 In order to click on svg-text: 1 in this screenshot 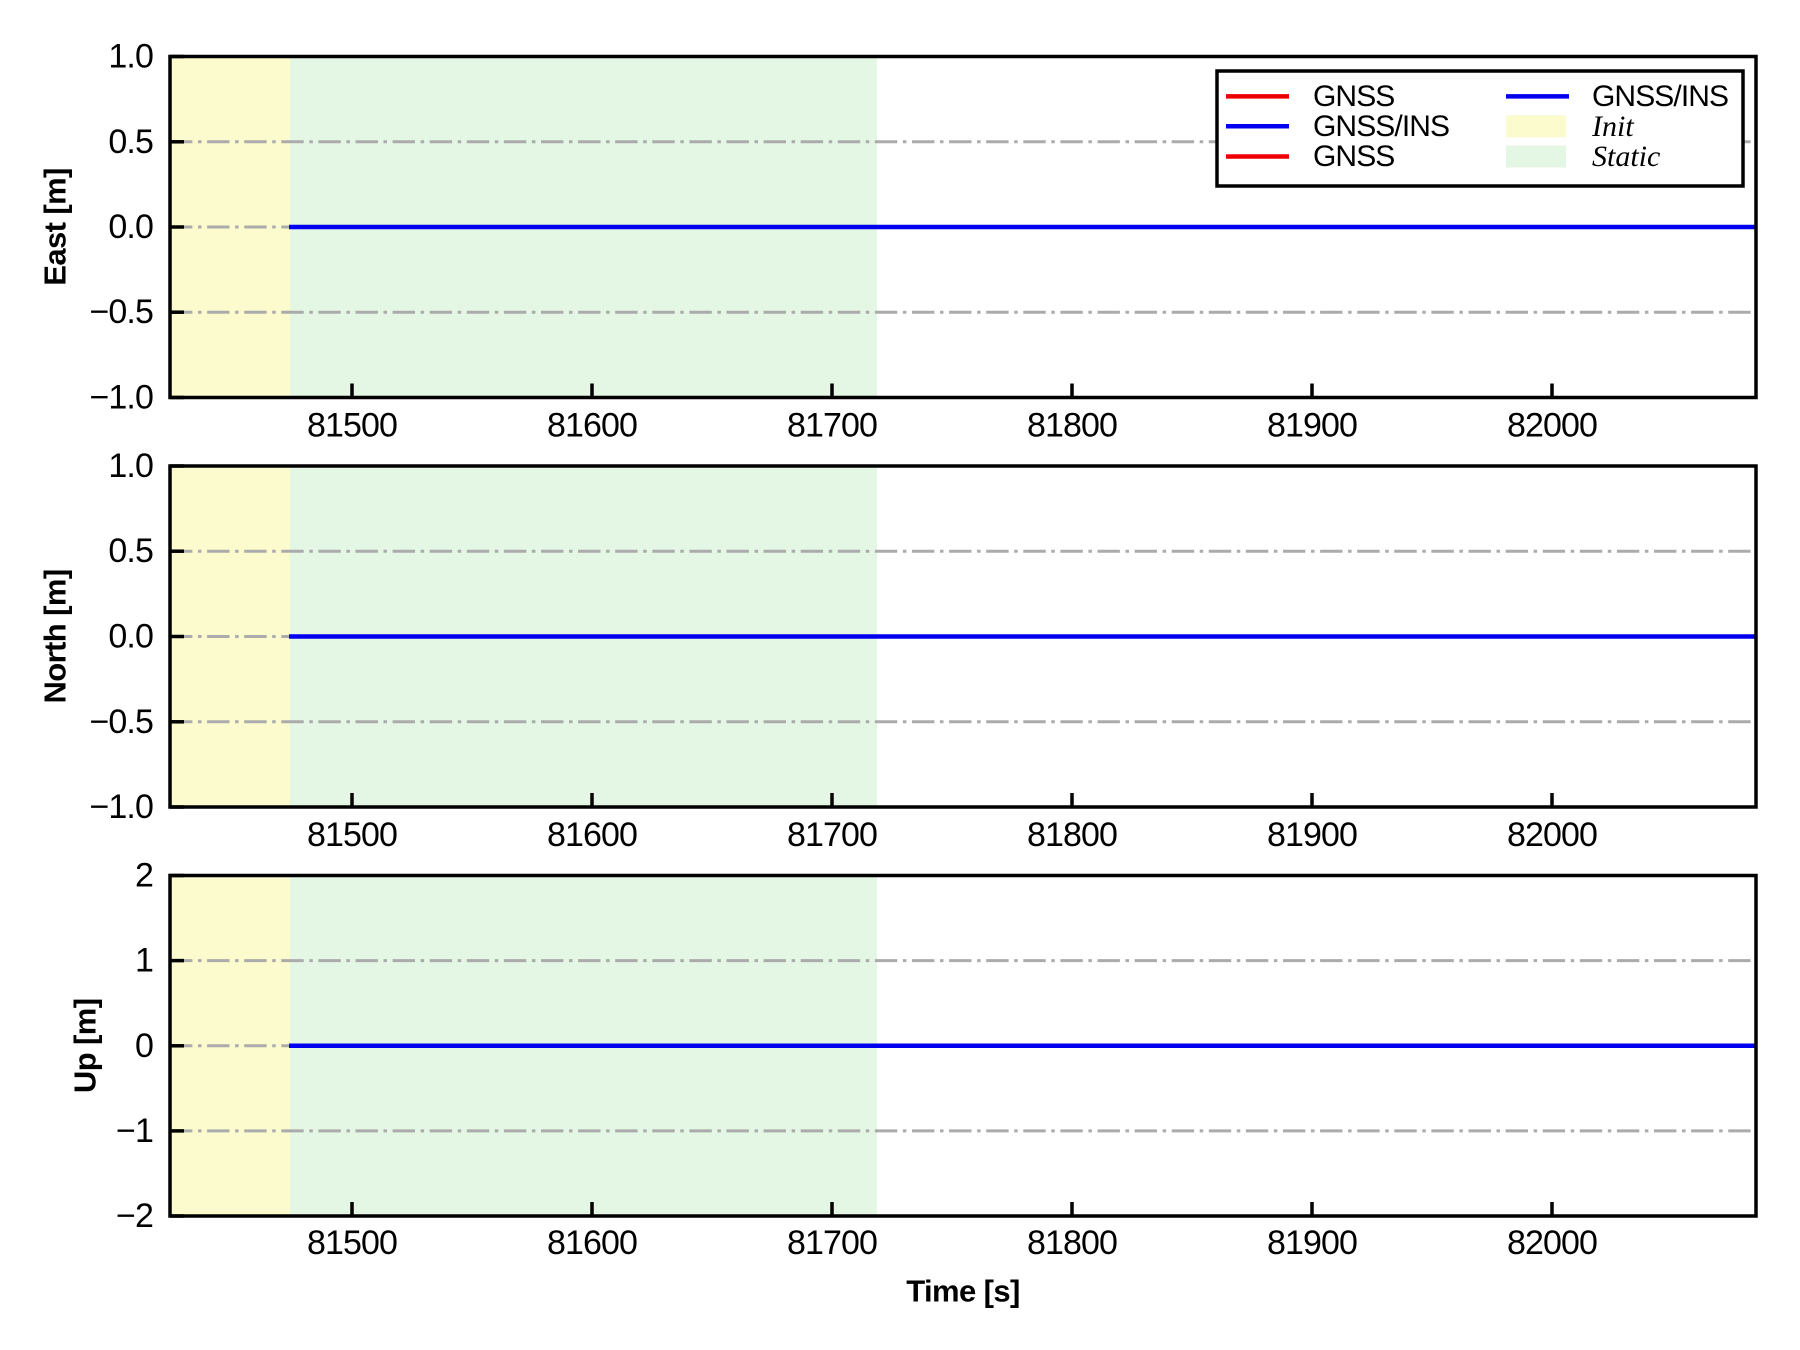, I will do `click(144, 961)`.